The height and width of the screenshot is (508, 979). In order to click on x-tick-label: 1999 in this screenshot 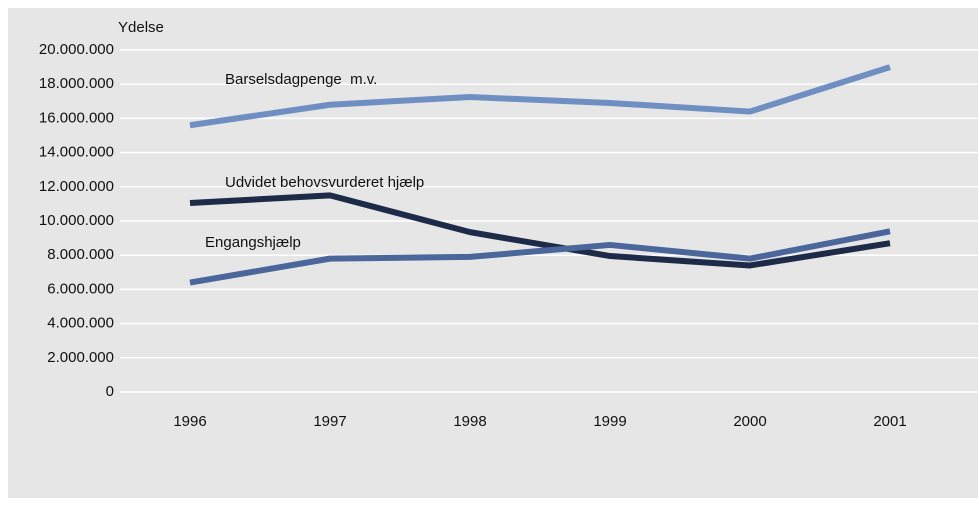, I will do `click(609, 421)`.